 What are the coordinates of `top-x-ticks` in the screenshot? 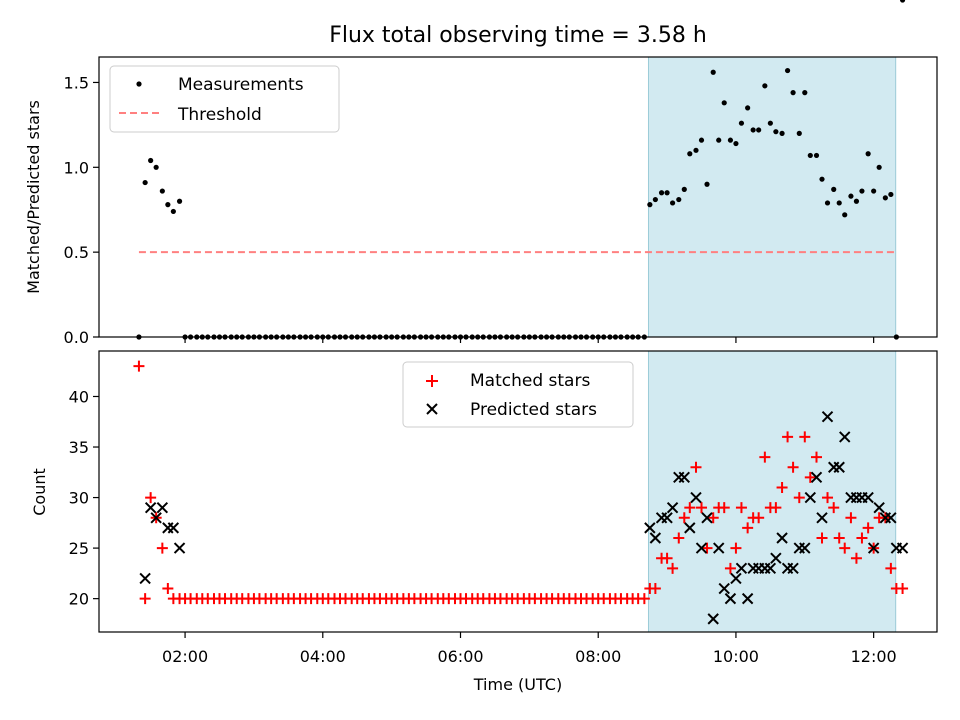 It's located at (529, 340).